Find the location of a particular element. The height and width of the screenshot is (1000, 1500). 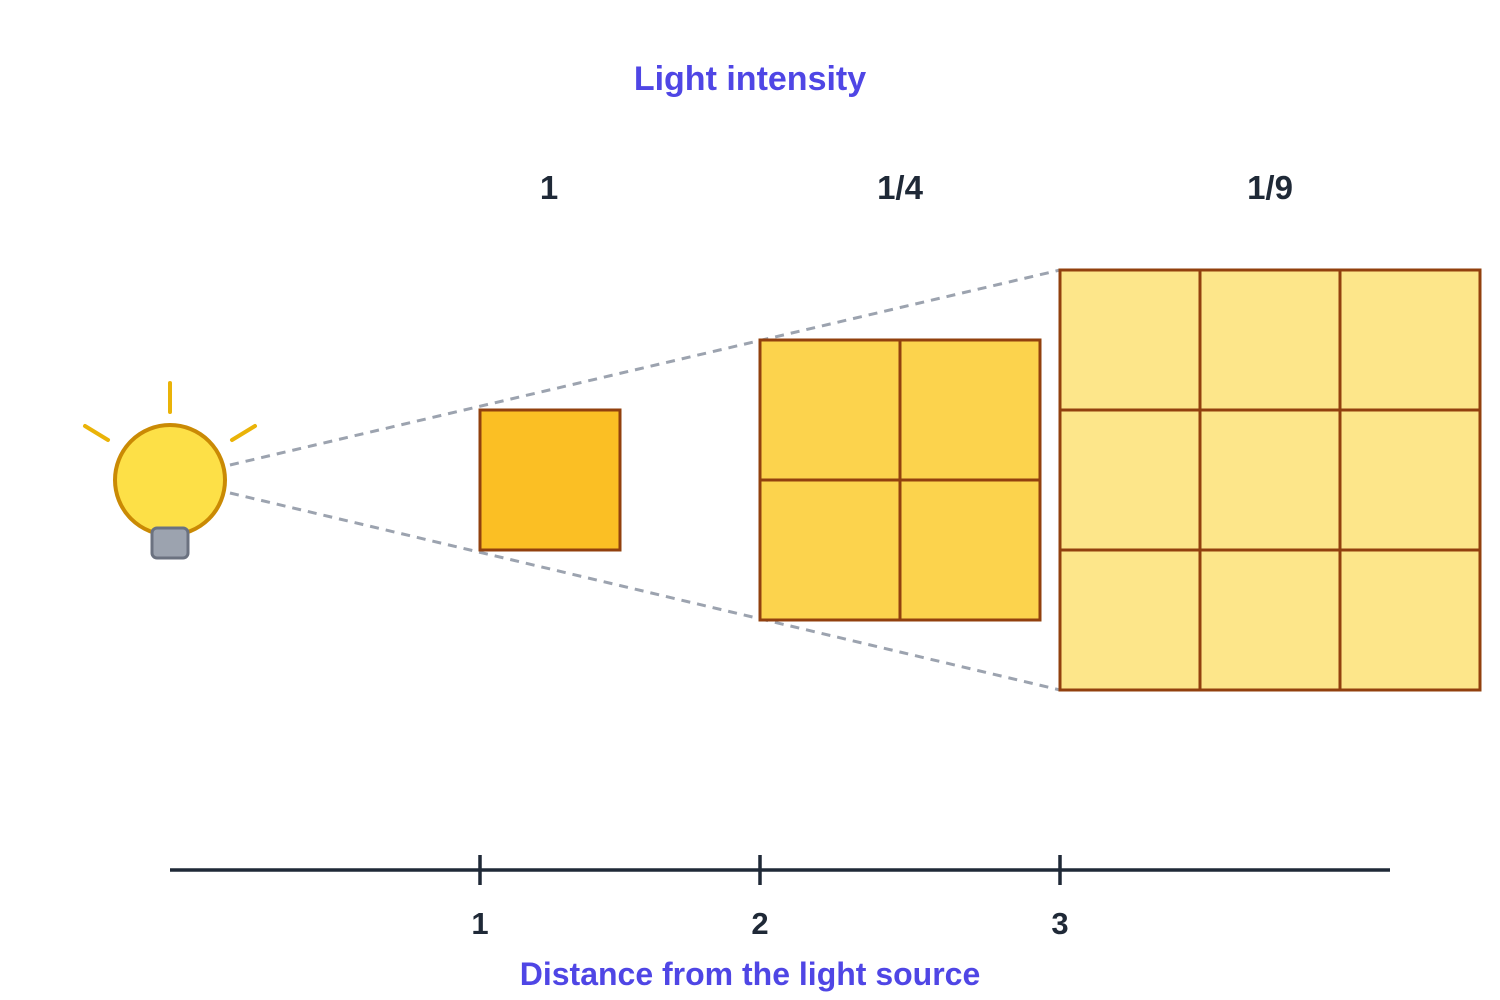

beam-line-bottom is located at coordinates (645, 591).